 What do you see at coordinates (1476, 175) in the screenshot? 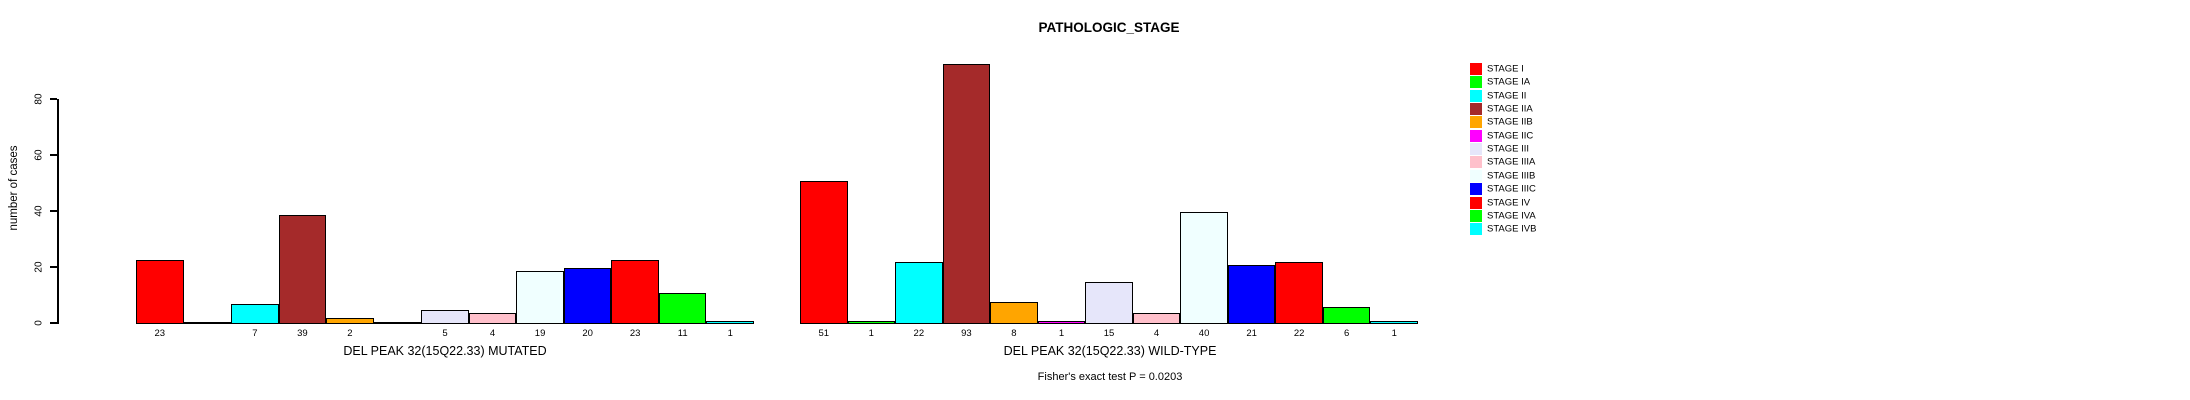
I see `legend-swatch-stage-iiib` at bounding box center [1476, 175].